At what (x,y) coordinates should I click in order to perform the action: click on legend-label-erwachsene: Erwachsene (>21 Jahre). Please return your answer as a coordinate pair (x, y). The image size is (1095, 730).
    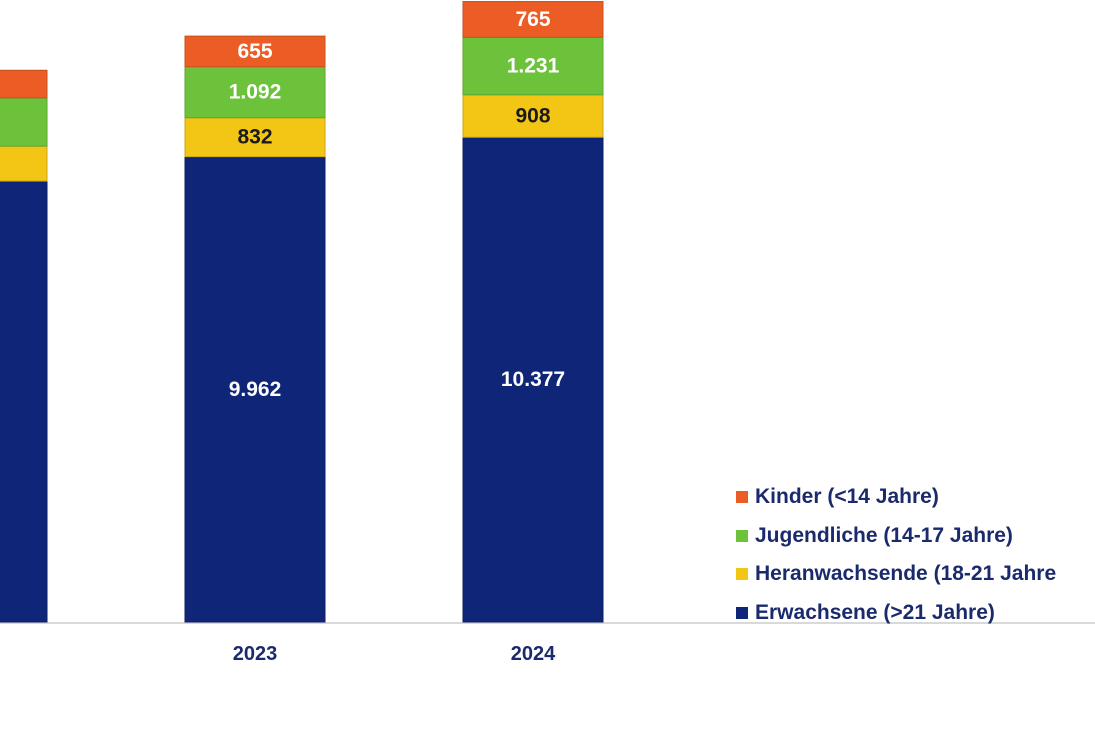
    Looking at the image, I should click on (875, 612).